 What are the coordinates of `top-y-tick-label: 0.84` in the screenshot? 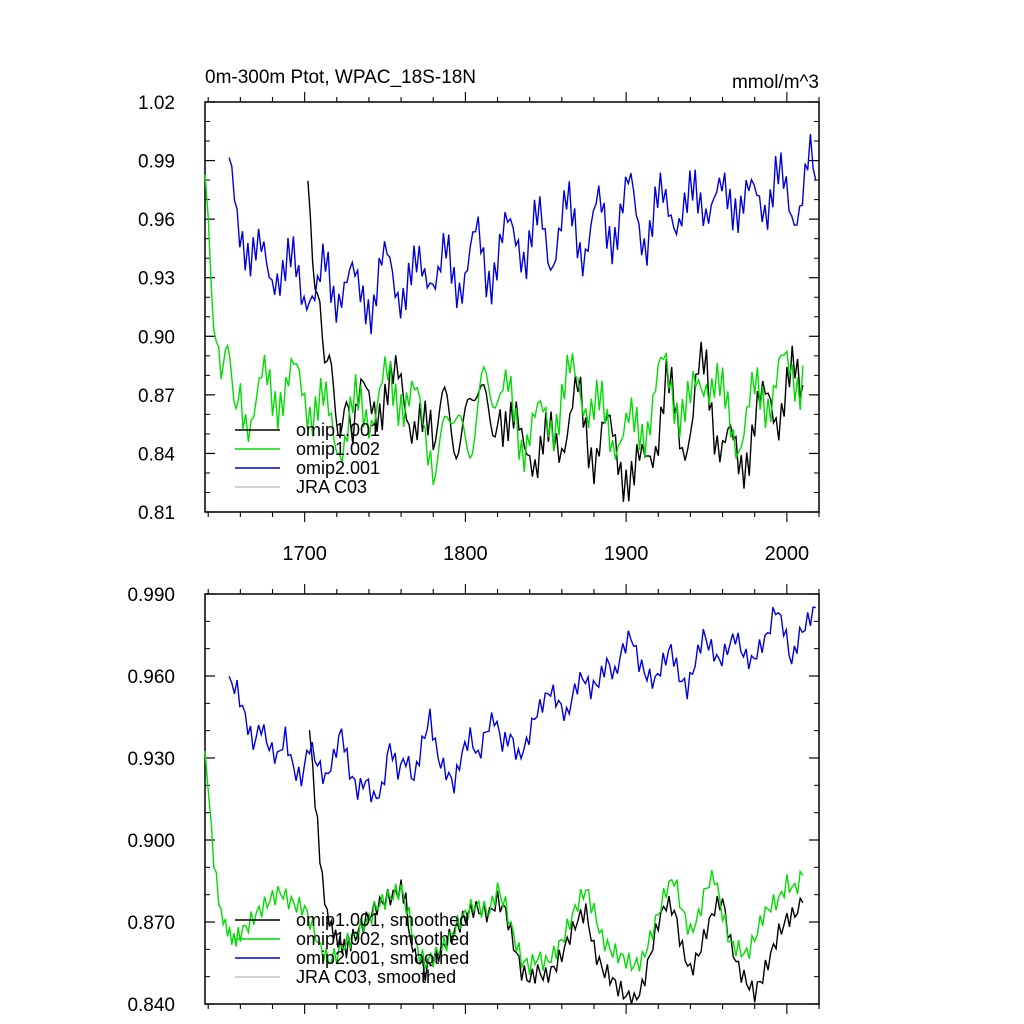 It's located at (156, 454).